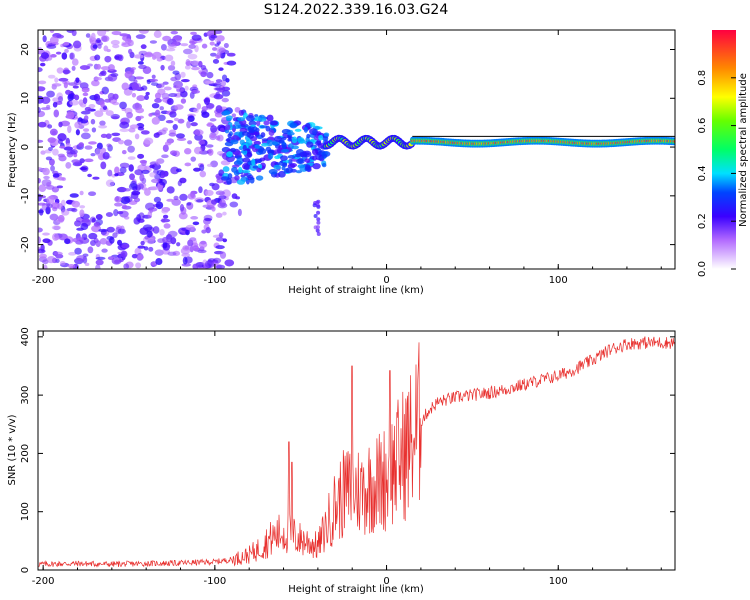 The width and height of the screenshot is (750, 600). What do you see at coordinates (356, 10) in the screenshot?
I see `figure-title: S124.2022.339.16.03.G24` at bounding box center [356, 10].